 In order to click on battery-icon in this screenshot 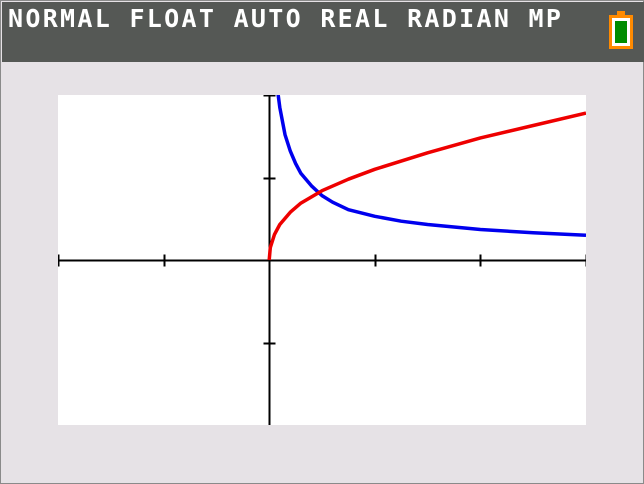, I will do `click(621, 30)`.